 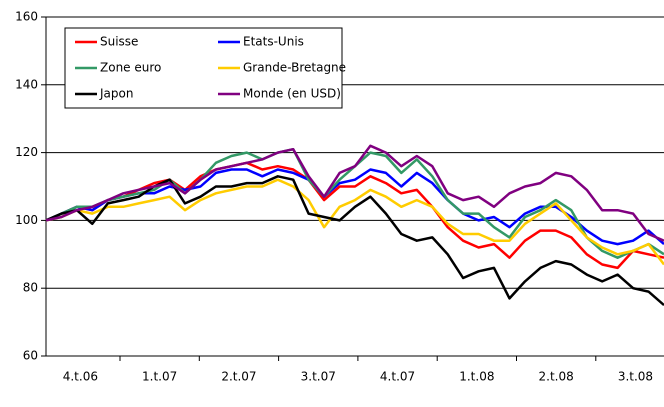 I want to click on y-tick-label: 160, so click(x=26, y=17).